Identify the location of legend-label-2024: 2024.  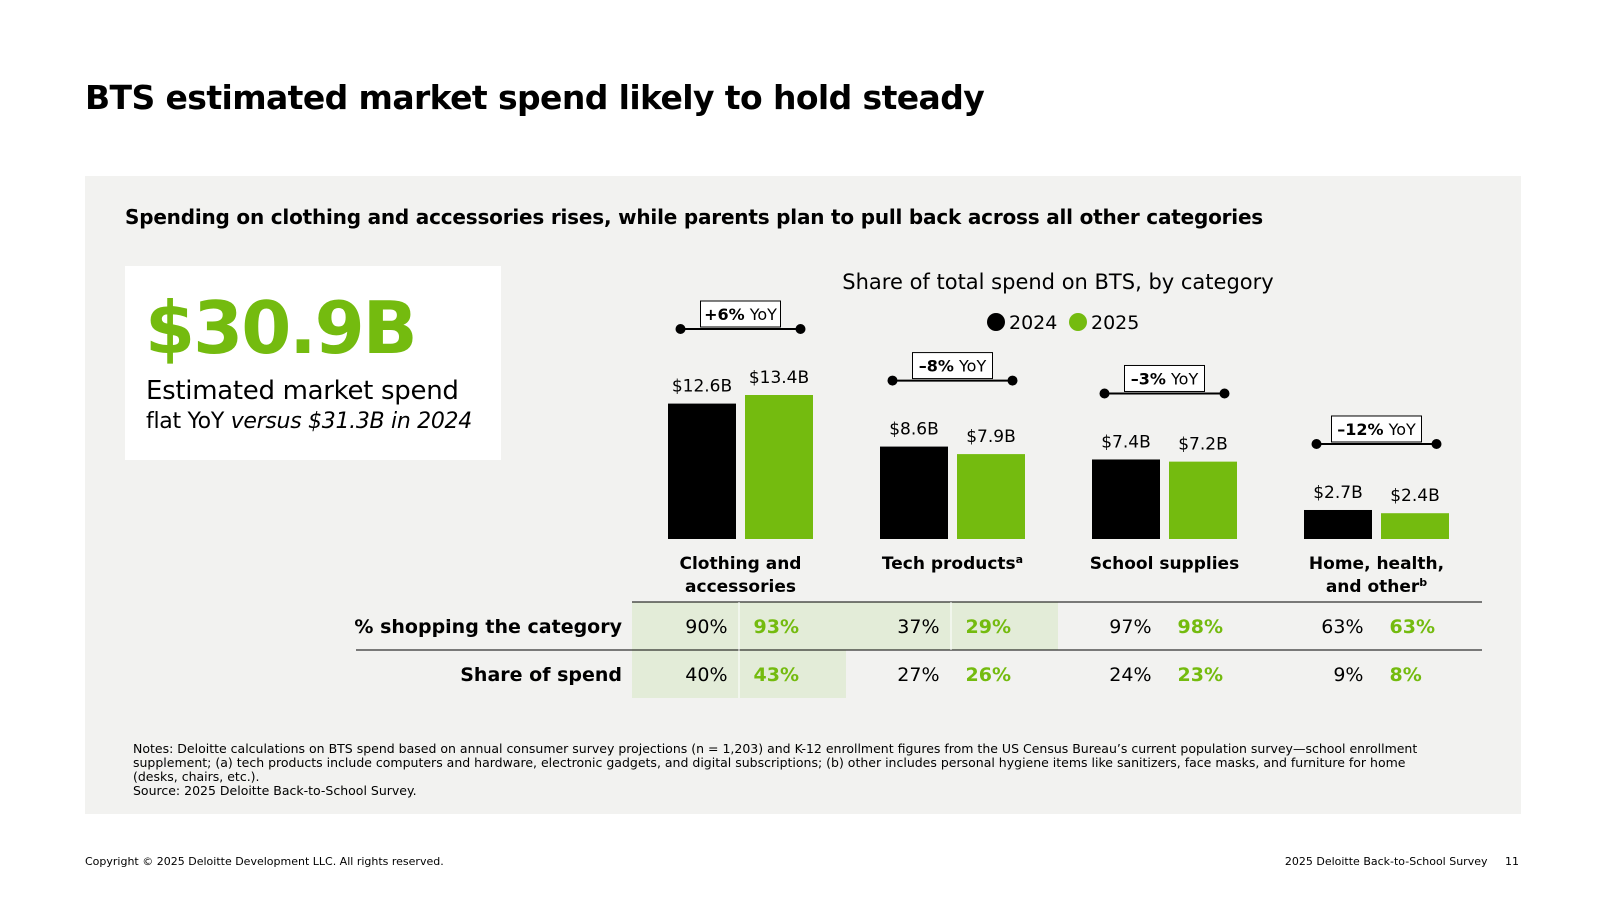
(1033, 323).